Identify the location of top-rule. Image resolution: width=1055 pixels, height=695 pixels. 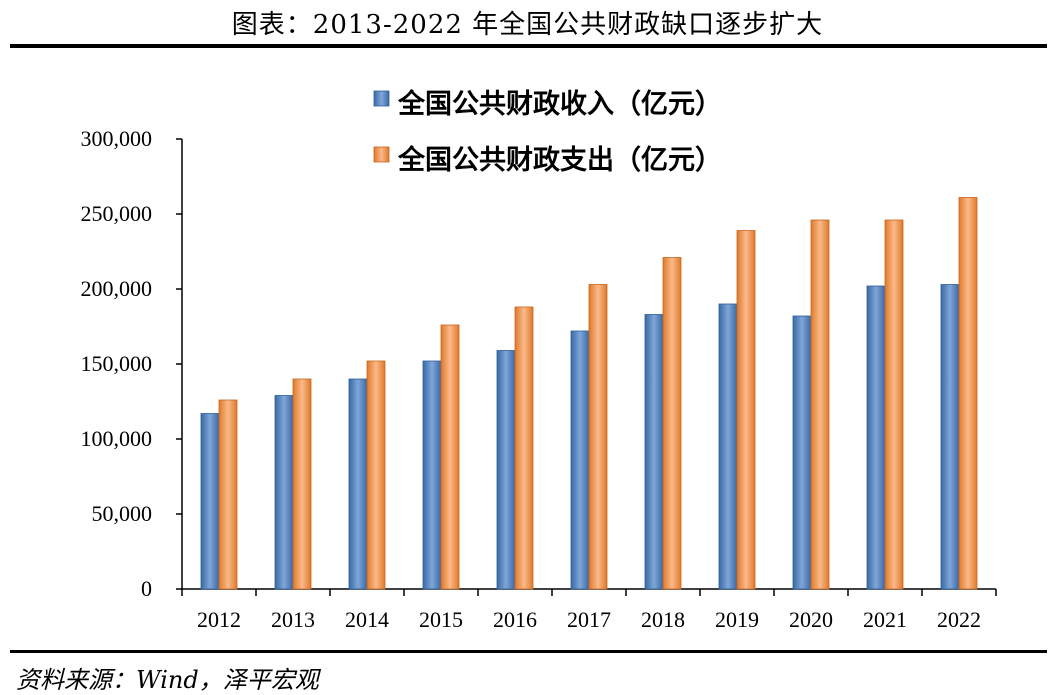
(528, 46).